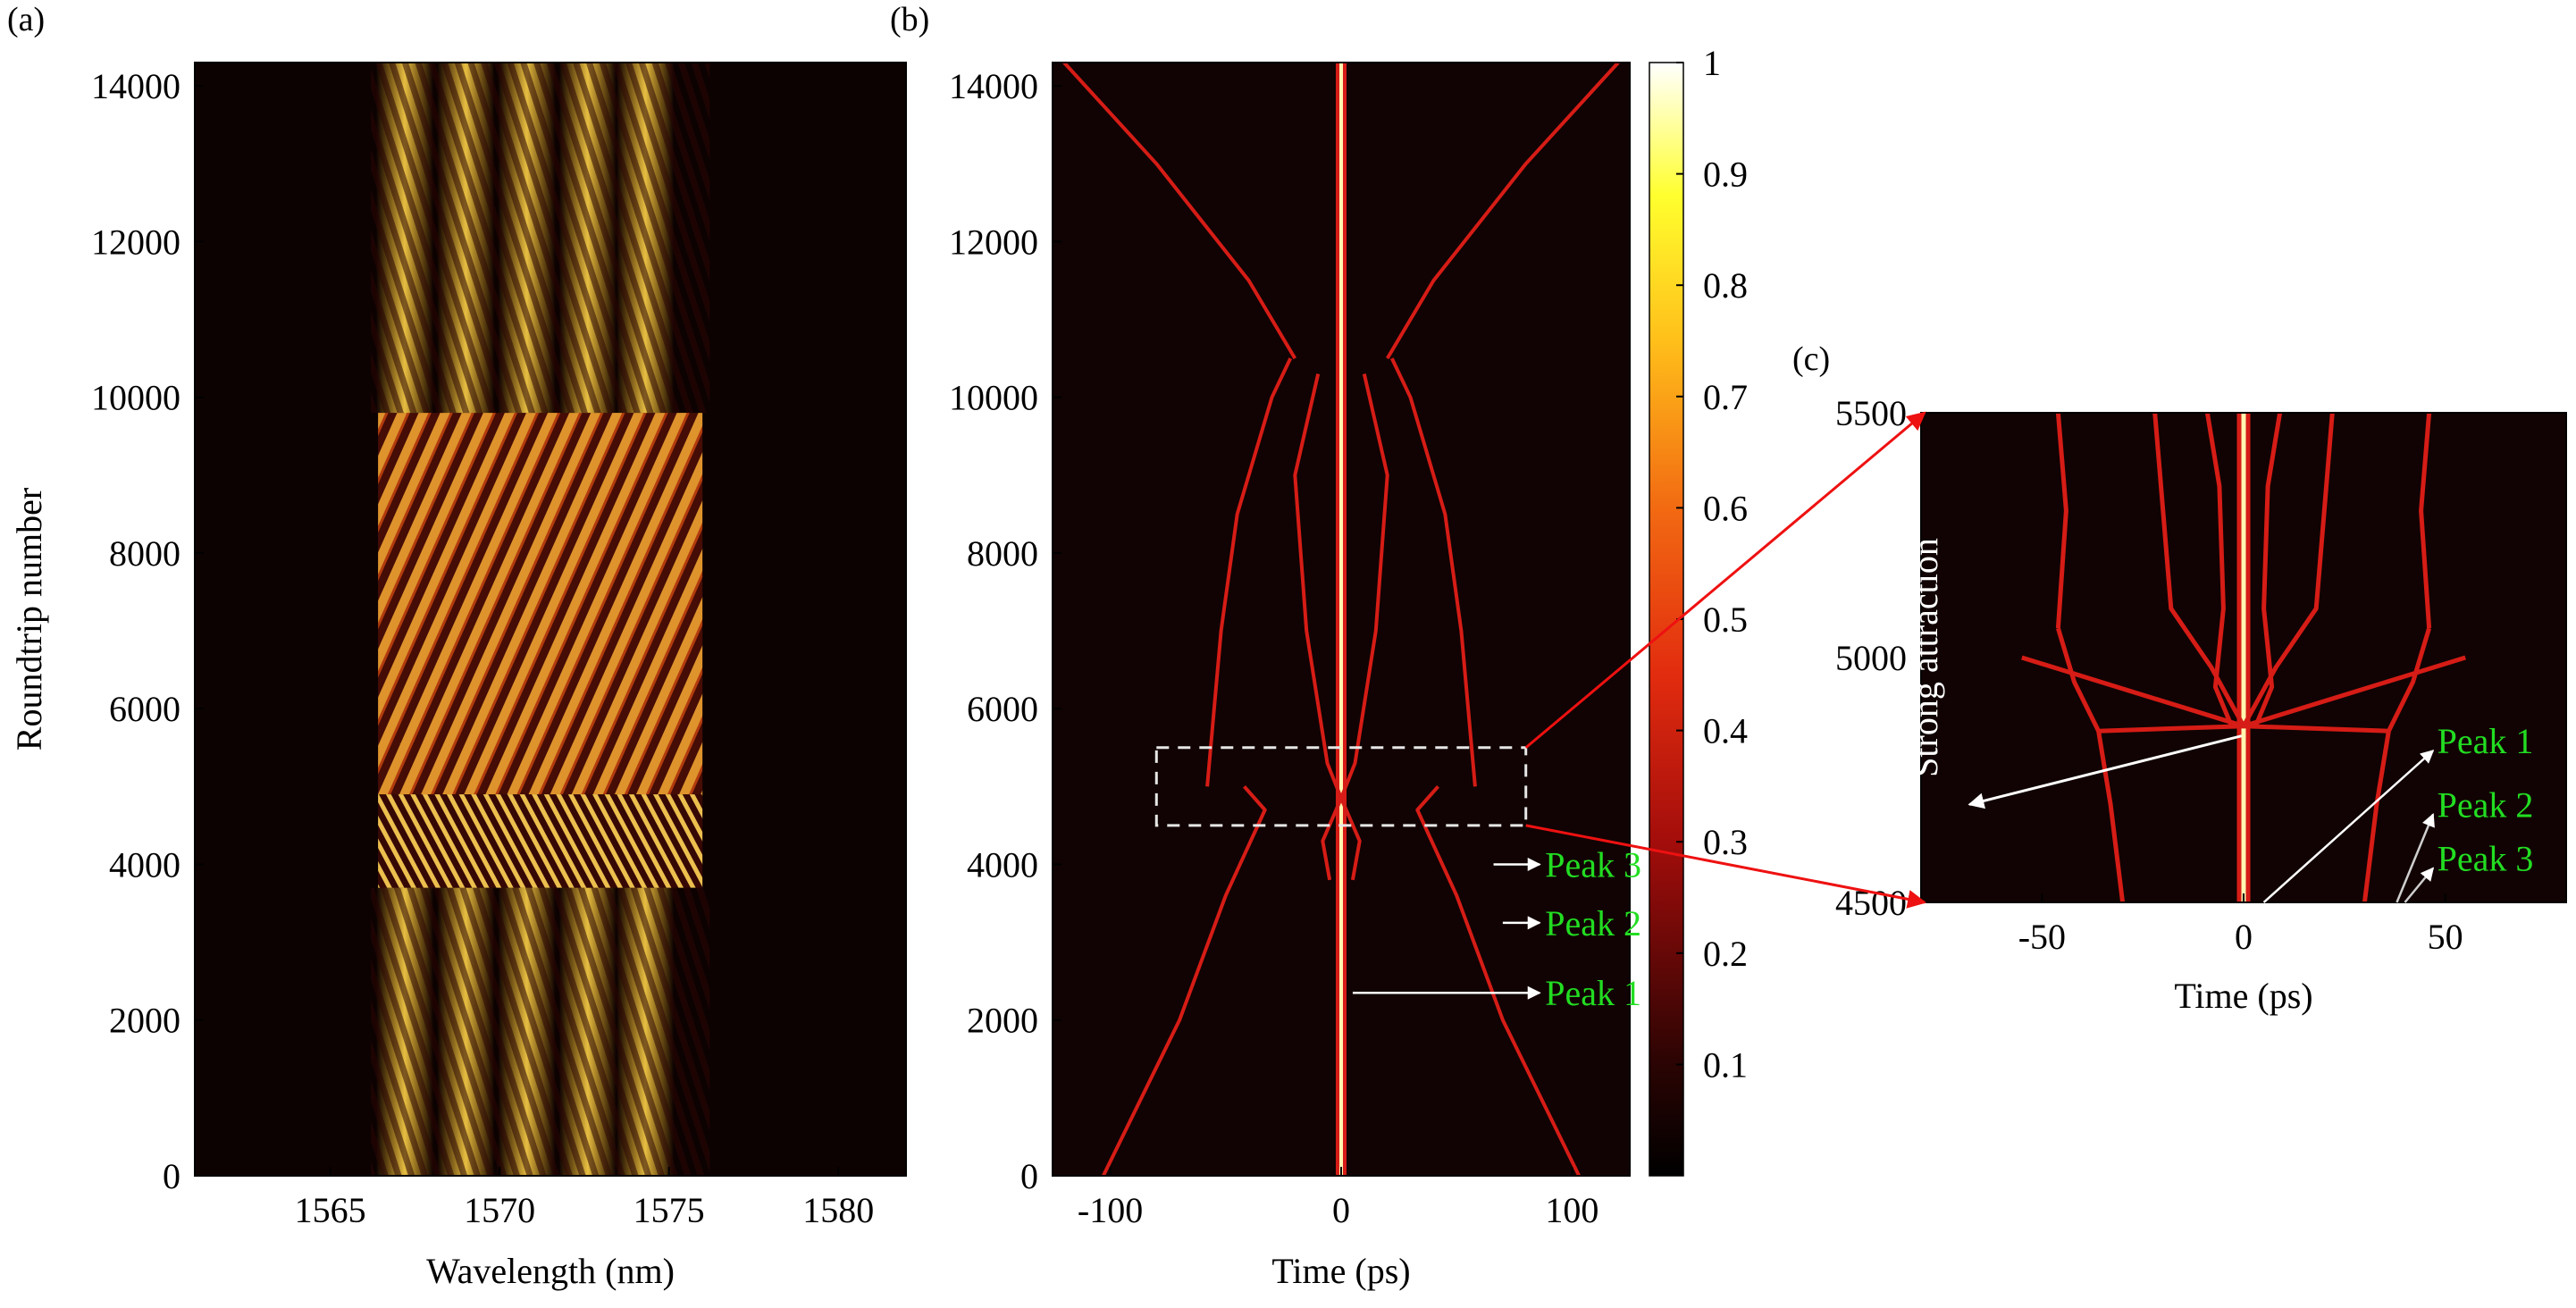 This screenshot has height=1308, width=2576. What do you see at coordinates (1502, 210) in the screenshot?
I see `trace-outer-r` at bounding box center [1502, 210].